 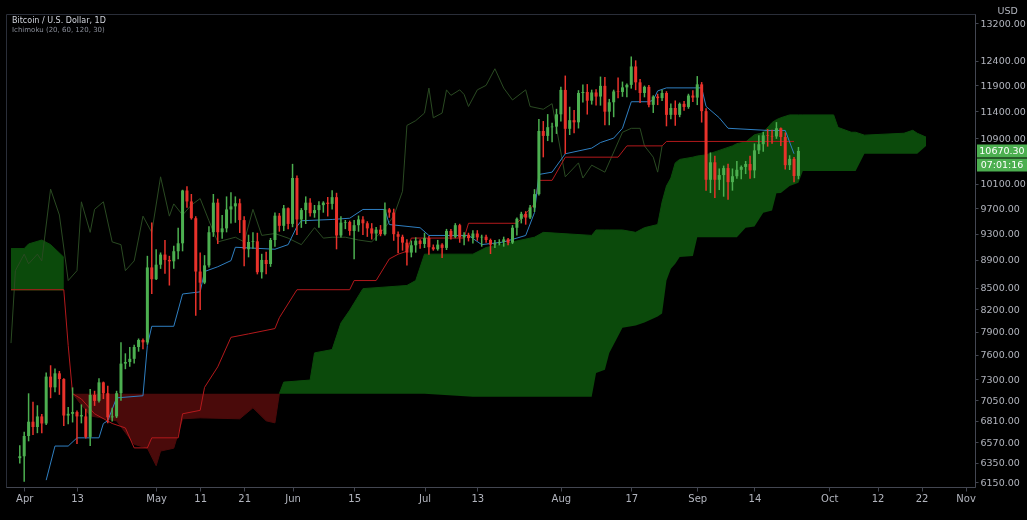 I want to click on x-tick-label: 14, so click(x=755, y=498).